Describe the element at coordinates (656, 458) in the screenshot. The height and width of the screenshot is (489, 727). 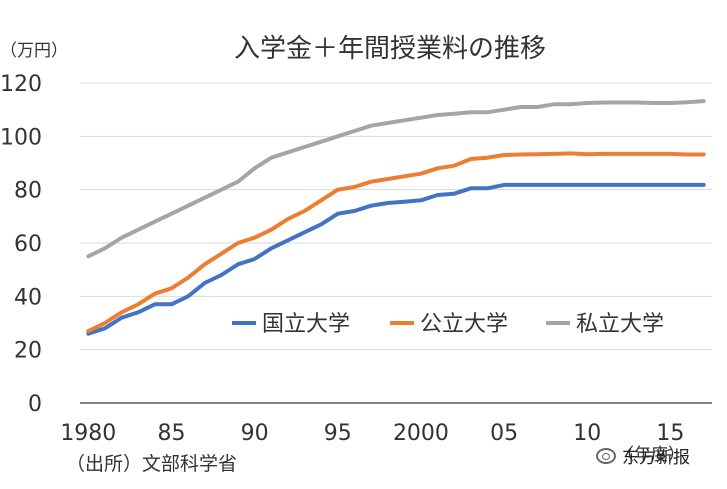
I see `watermark-text: 东方新报` at that location.